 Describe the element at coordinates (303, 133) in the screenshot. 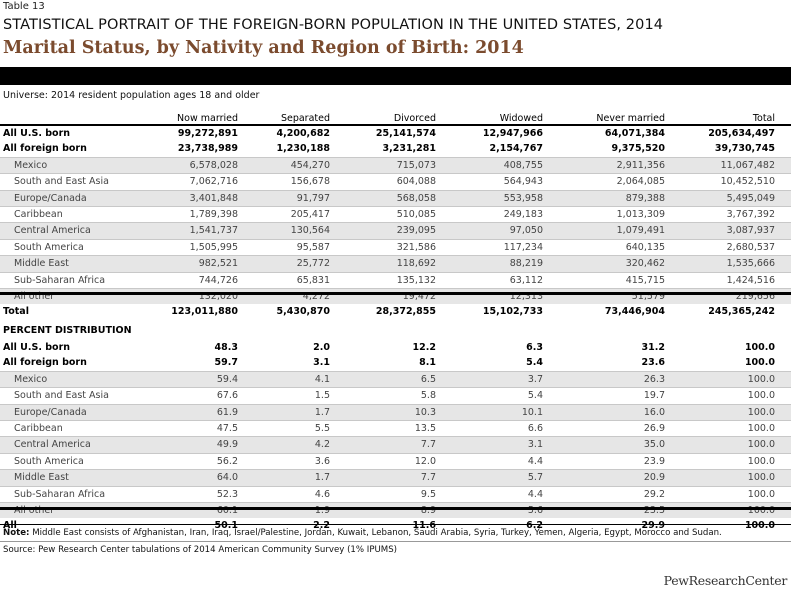

I see `table-cell: 4,200,682` at that location.